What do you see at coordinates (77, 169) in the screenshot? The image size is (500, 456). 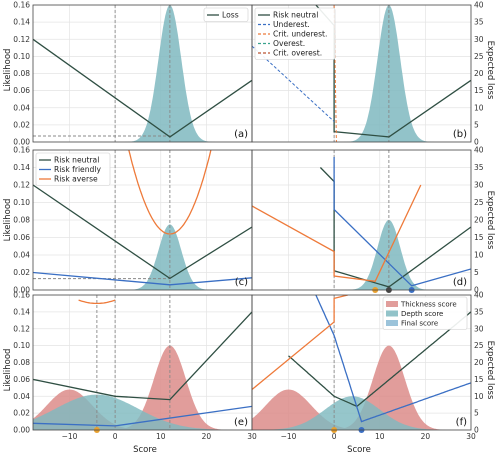 I see `legend-label: Risk friendly` at bounding box center [77, 169].